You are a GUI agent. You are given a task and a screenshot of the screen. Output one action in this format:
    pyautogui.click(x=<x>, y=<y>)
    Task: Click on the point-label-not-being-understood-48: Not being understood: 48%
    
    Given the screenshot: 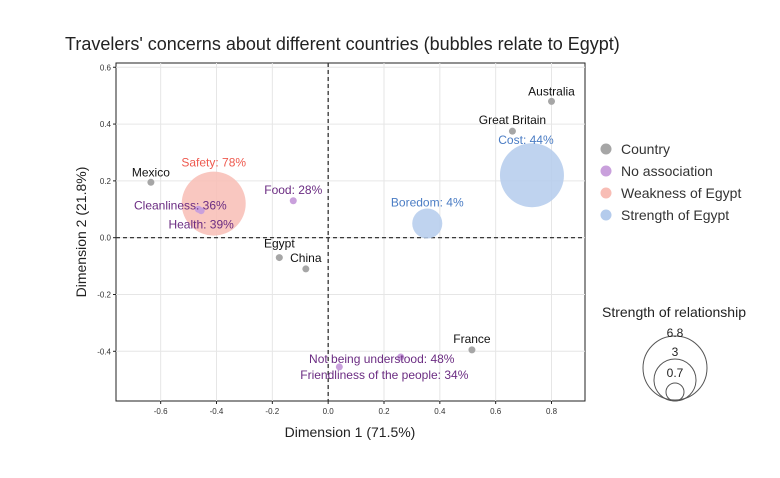 What is the action you would take?
    pyautogui.click(x=382, y=359)
    